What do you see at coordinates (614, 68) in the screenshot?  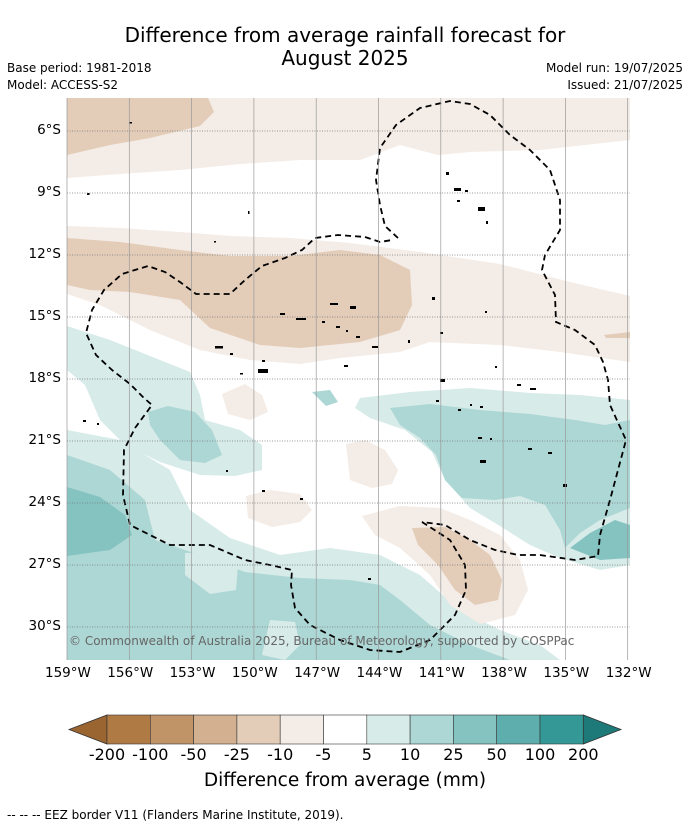 I see `model-run-date: Model run: 19/07/2025` at bounding box center [614, 68].